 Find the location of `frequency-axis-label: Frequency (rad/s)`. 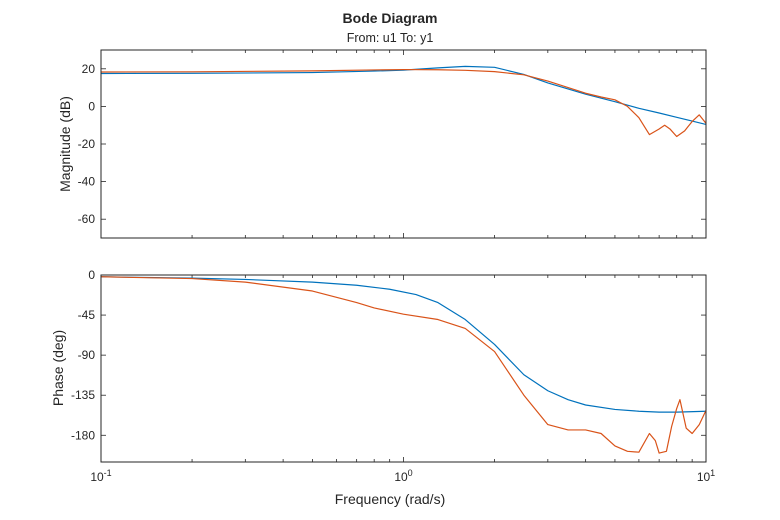

frequency-axis-label: Frequency (rad/s) is located at coordinates (390, 499).